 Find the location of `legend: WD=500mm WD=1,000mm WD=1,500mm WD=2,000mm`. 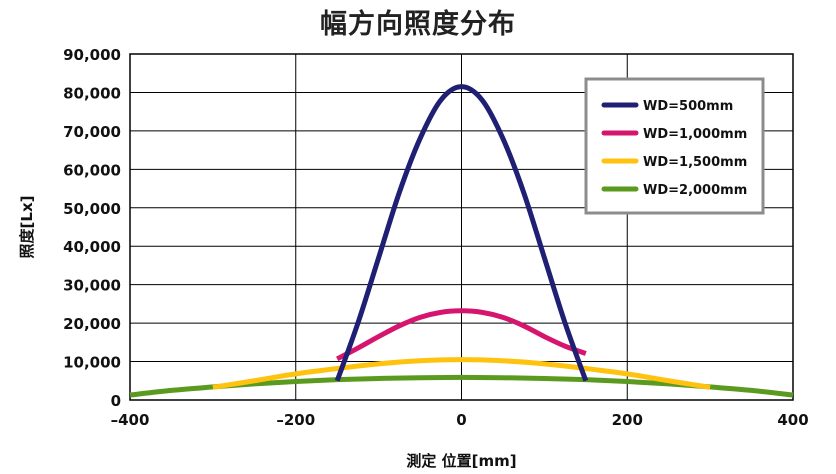

legend: WD=500mm WD=1,000mm WD=1,500mm WD=2,000mm is located at coordinates (674, 146).